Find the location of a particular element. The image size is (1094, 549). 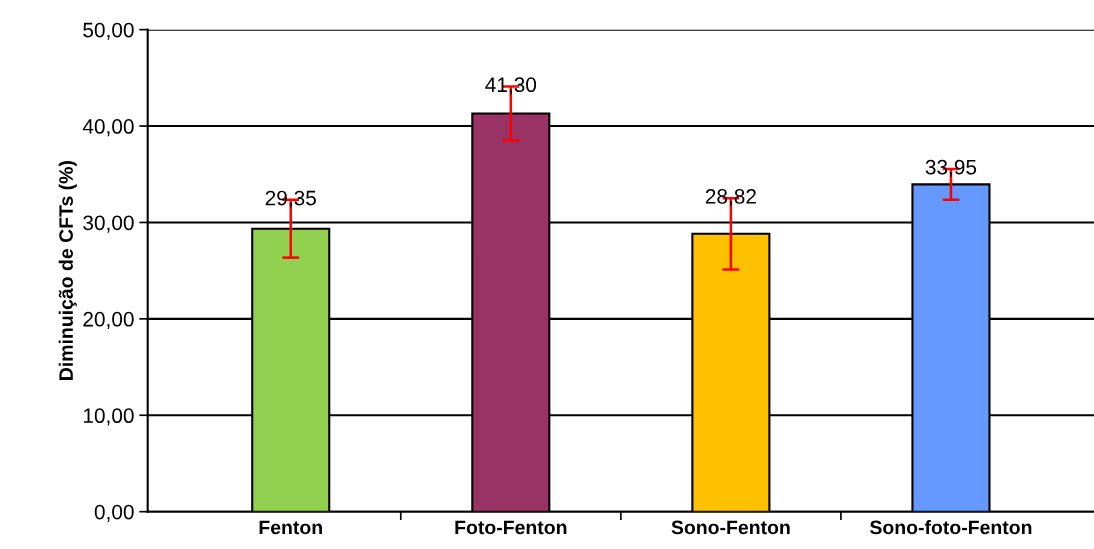

data-label: 41,30 is located at coordinates (511, 86).